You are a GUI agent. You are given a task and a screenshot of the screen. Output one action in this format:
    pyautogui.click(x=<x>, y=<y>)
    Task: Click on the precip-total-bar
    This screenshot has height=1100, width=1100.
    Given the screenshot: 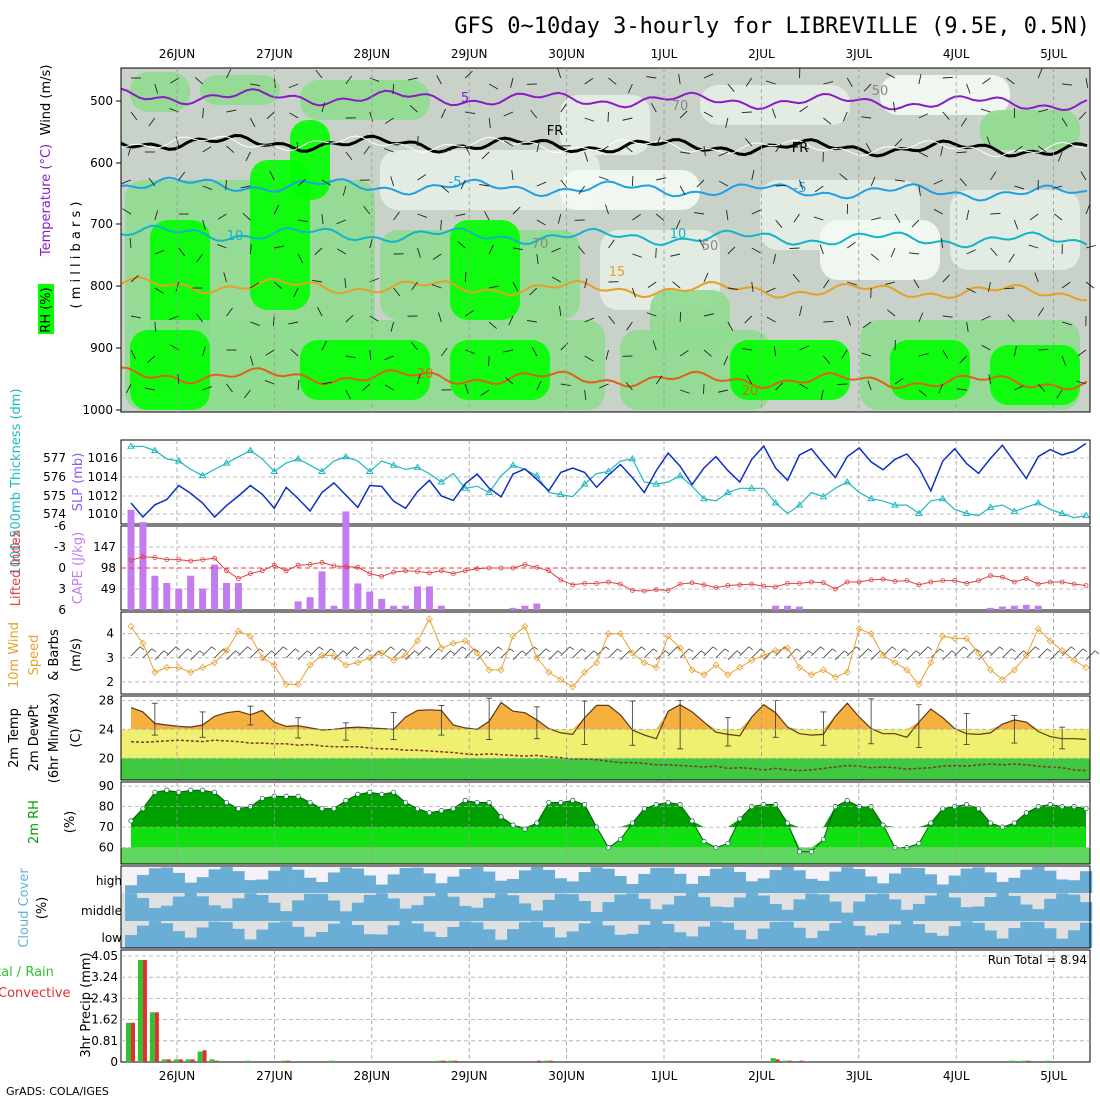 What is the action you would take?
    pyautogui.click(x=188, y=1060)
    